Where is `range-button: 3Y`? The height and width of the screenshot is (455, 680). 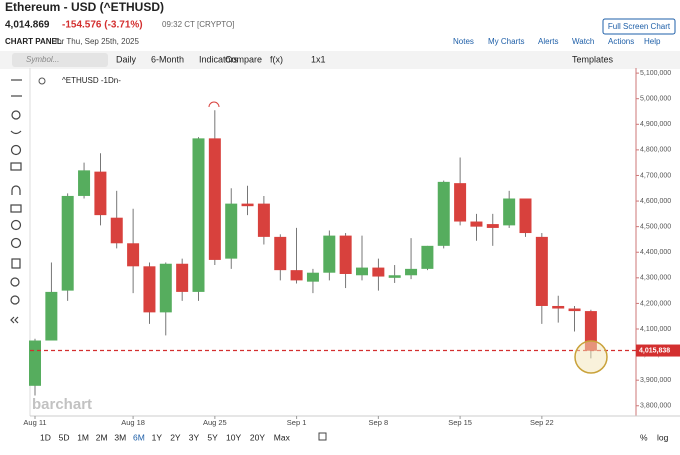
range-button: 3Y is located at coordinates (194, 437).